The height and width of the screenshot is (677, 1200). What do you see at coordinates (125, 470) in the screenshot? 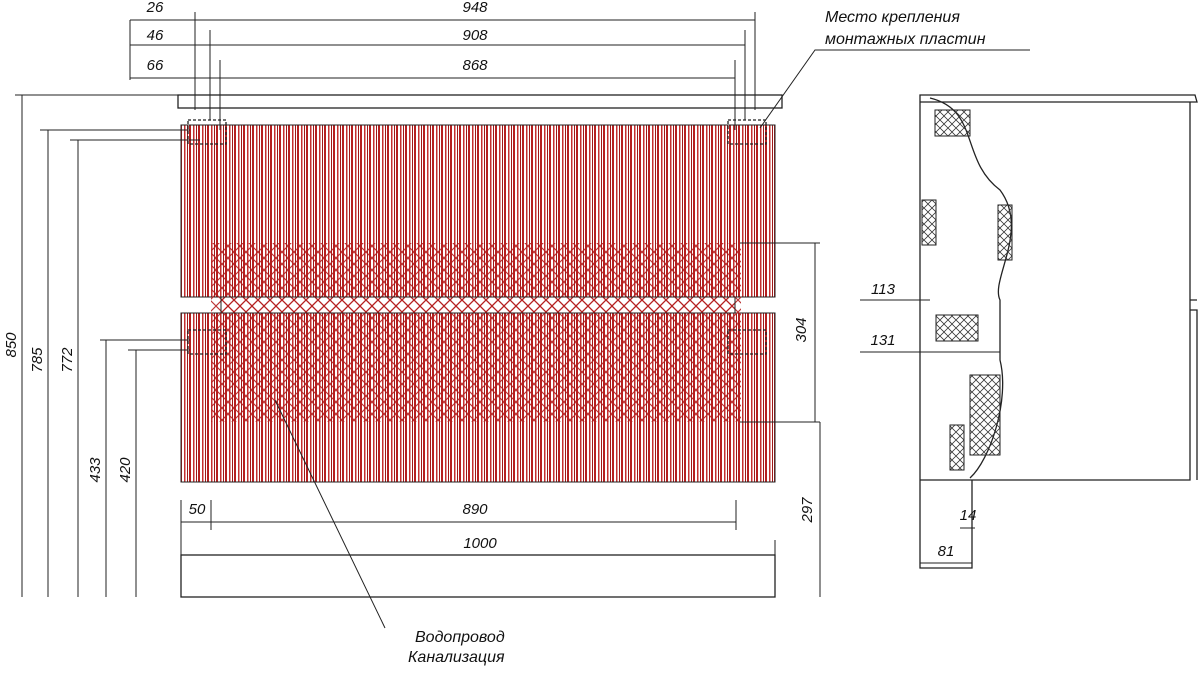
I see `dimension-label: 420` at bounding box center [125, 470].